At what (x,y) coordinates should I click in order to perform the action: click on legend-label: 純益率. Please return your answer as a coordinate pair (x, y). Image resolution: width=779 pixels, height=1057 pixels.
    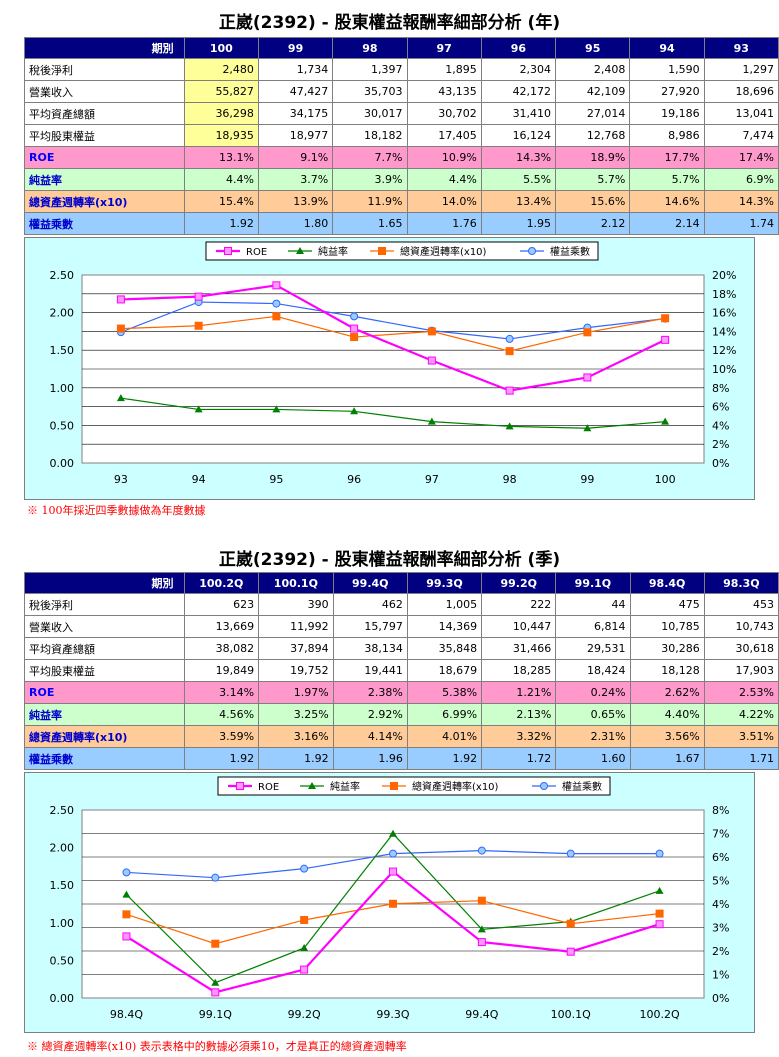
    Looking at the image, I should click on (345, 786).